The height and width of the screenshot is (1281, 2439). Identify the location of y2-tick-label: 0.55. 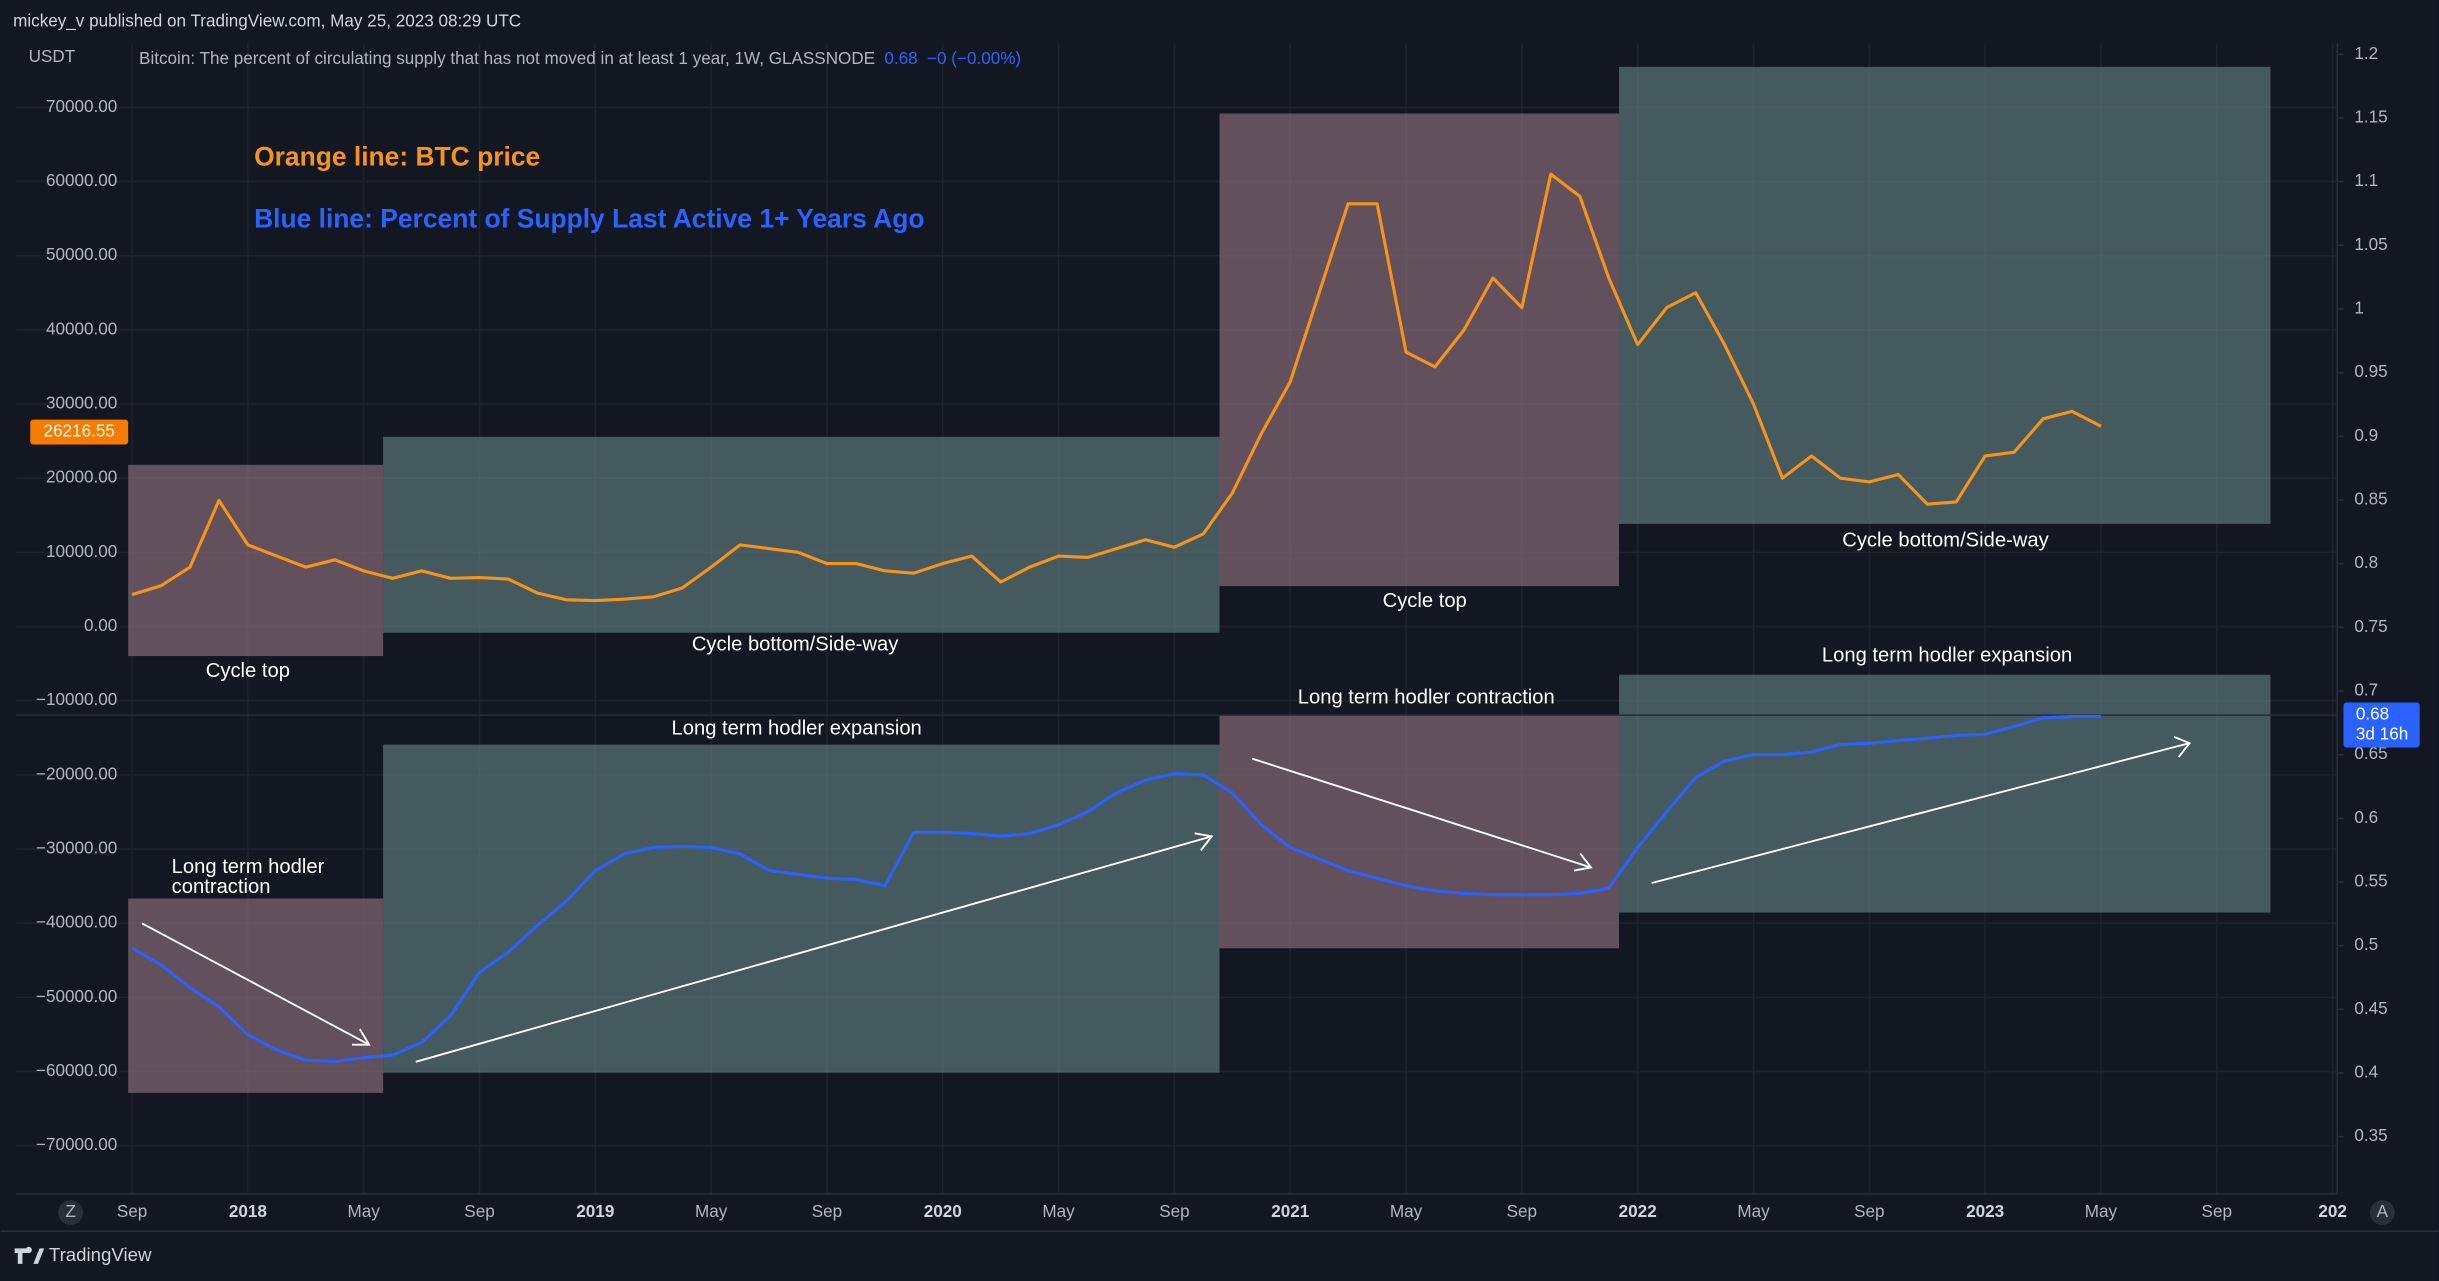
(2370, 881).